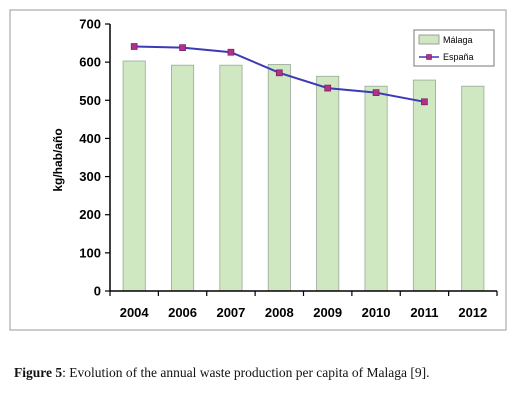 Image resolution: width=516 pixels, height=408 pixels. I want to click on y-axis-label: kg/hab/año, so click(58, 159).